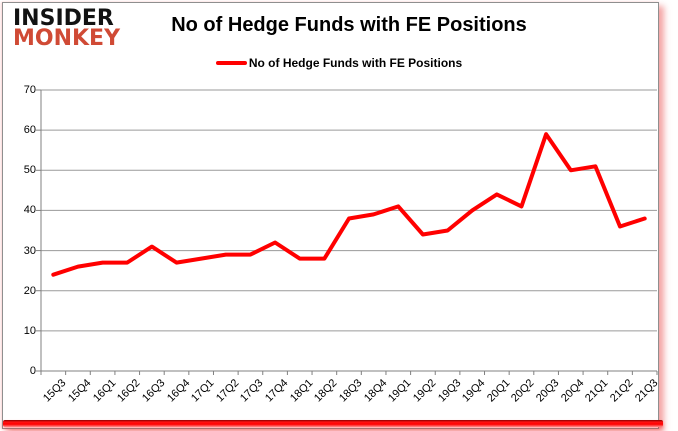  Describe the element at coordinates (32, 371) in the screenshot. I see `y-axis-label: 0` at that location.